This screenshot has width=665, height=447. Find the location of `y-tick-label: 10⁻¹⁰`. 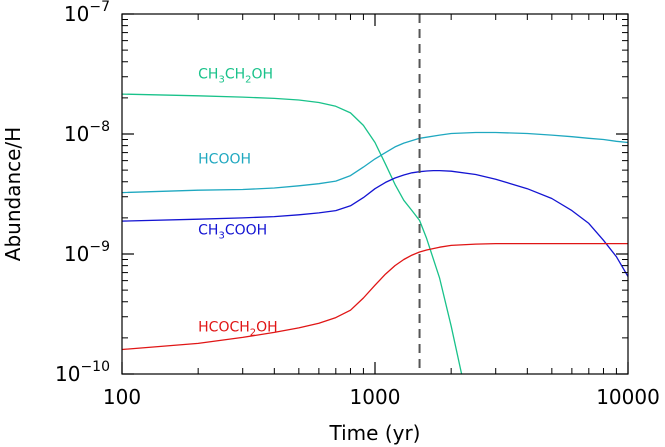

y-tick-label: 10⁻¹⁰ is located at coordinates (82, 372).